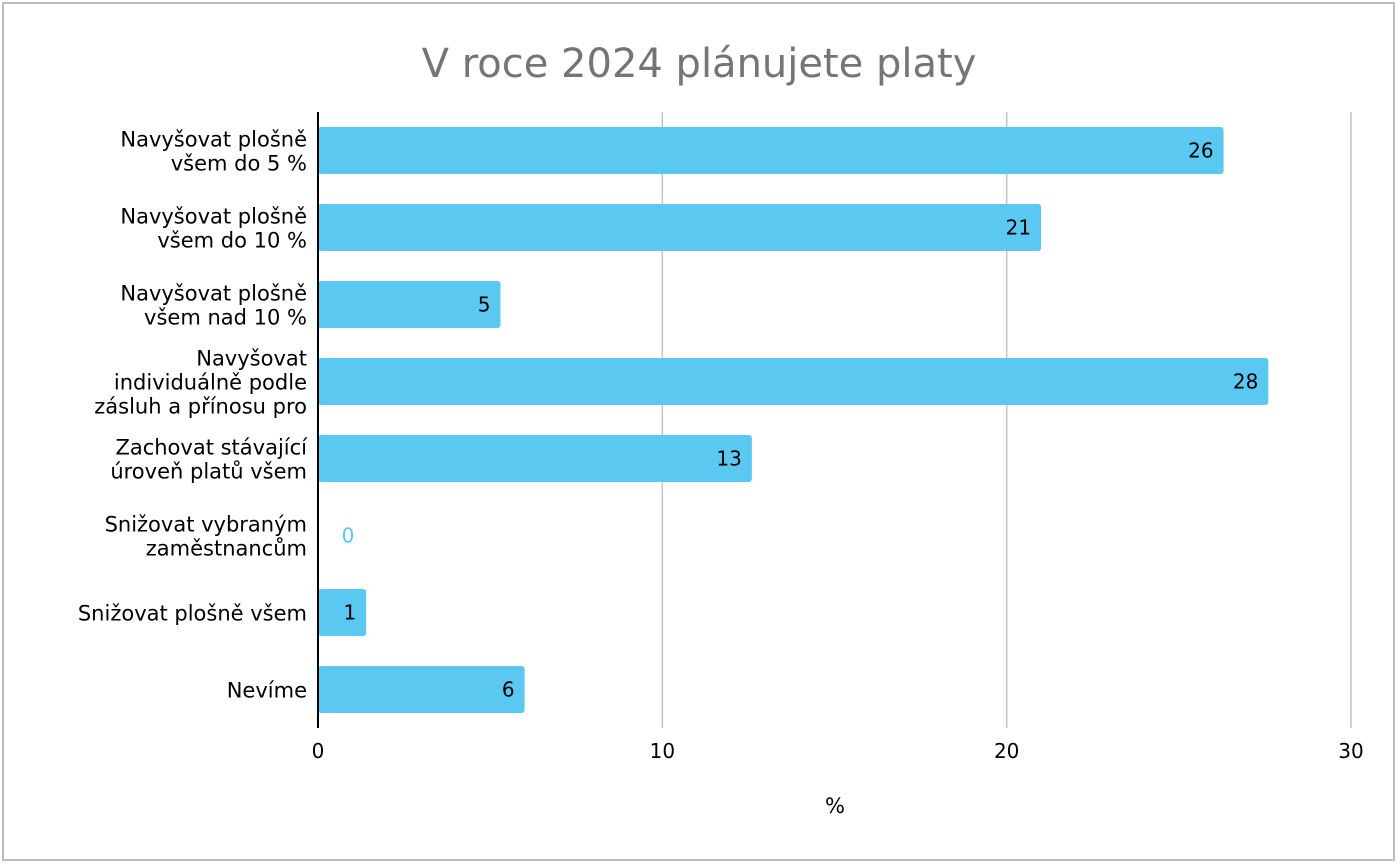 This screenshot has height=865, width=1400. I want to click on chart-title: V roce 2024 plánujete platy, so click(699, 64).